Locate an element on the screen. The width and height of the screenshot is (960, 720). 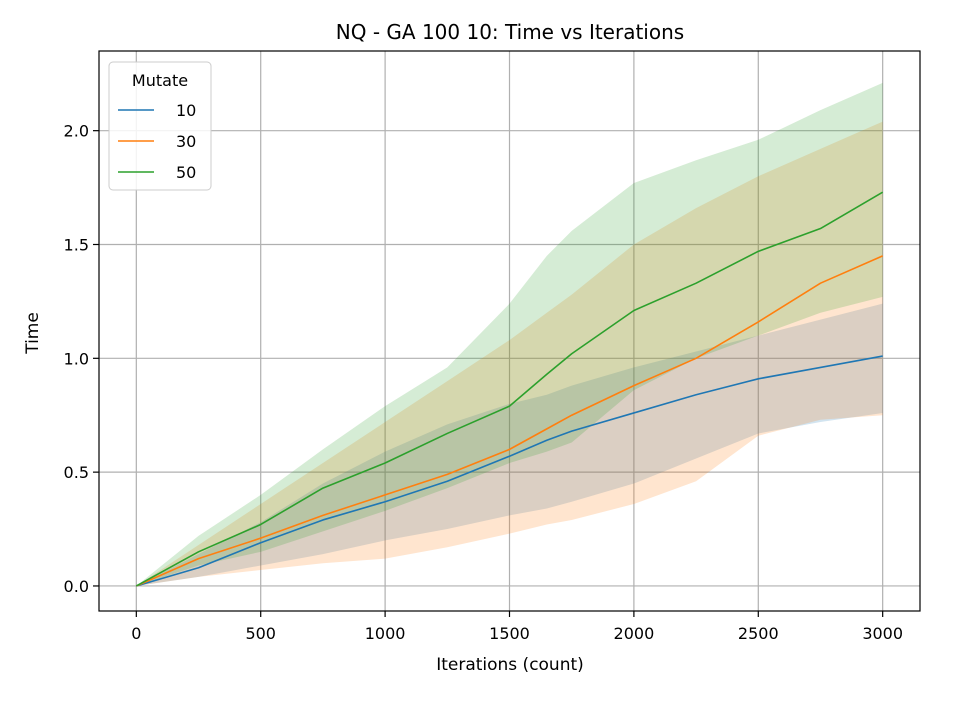
x-tick-label: 2000 is located at coordinates (634, 633).